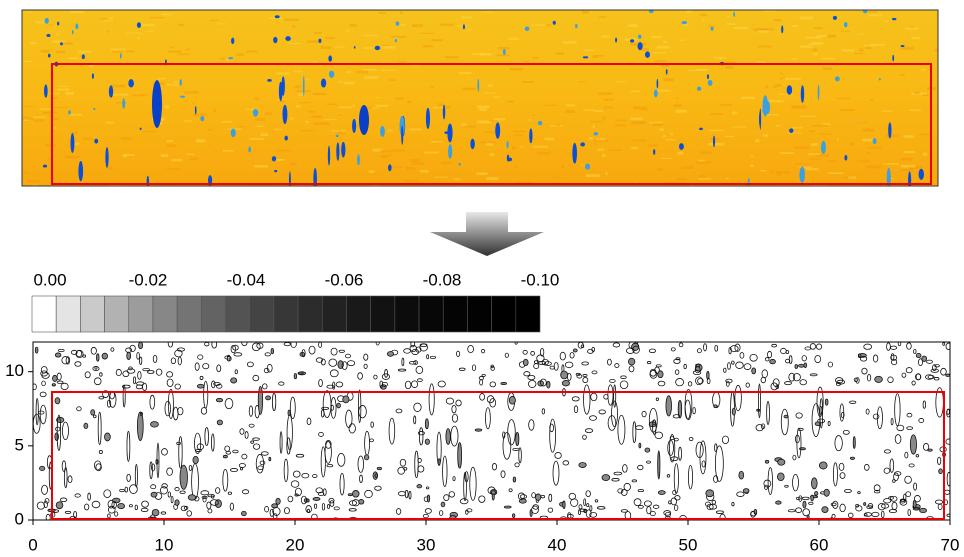 The image size is (964, 557). What do you see at coordinates (148, 279) in the screenshot?
I see `colorbar-tick-label: -0.02` at bounding box center [148, 279].